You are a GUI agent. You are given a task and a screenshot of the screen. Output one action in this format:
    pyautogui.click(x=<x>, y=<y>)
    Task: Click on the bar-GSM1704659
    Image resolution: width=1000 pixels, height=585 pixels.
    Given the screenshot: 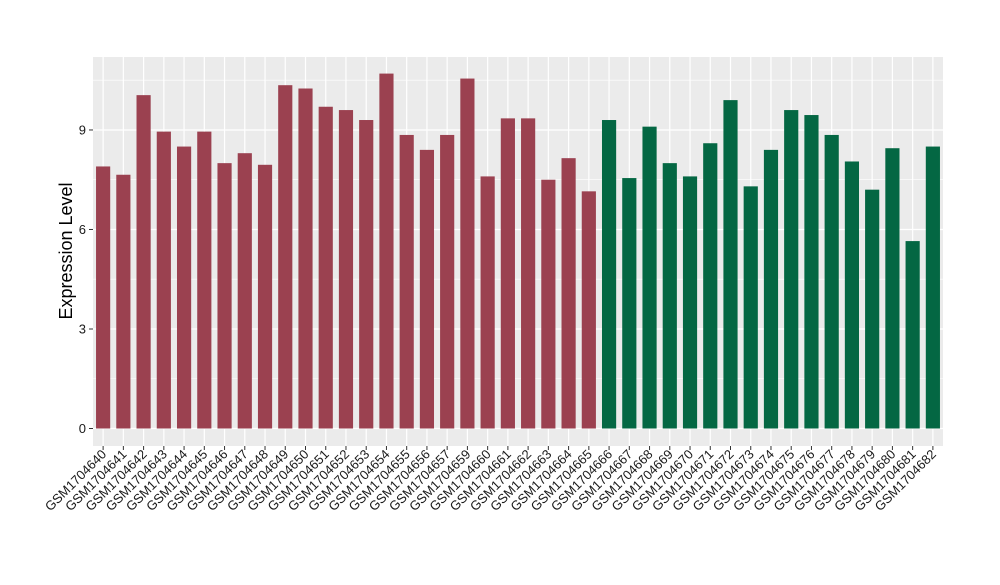 What is the action you would take?
    pyautogui.click(x=467, y=253)
    